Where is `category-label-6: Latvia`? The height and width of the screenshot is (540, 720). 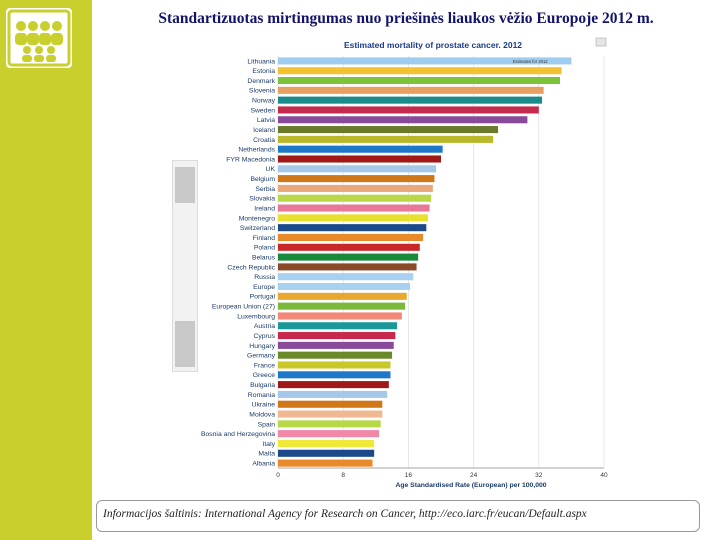 category-label-6: Latvia is located at coordinates (266, 120).